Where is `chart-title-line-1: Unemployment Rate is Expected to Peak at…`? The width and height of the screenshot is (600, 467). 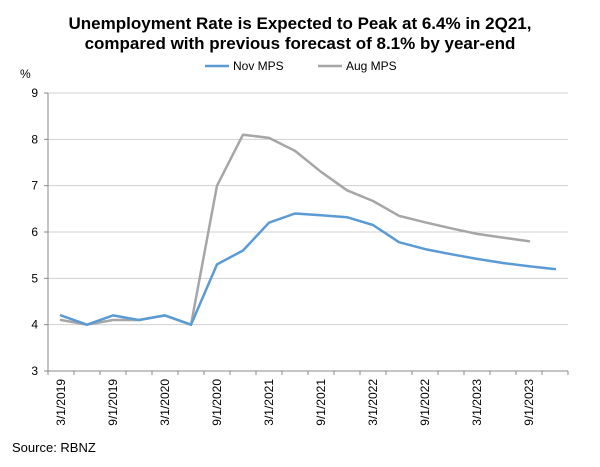
chart-title-line-1: Unemployment Rate is Expected to Peak at… is located at coordinates (300, 23).